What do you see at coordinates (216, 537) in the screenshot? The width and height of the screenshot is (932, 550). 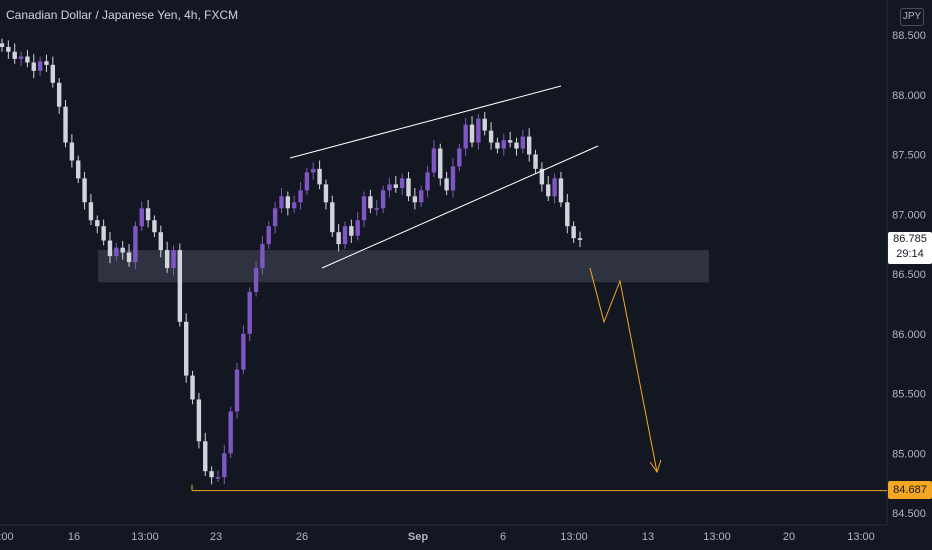 I see `time-tick-label: 23` at bounding box center [216, 537].